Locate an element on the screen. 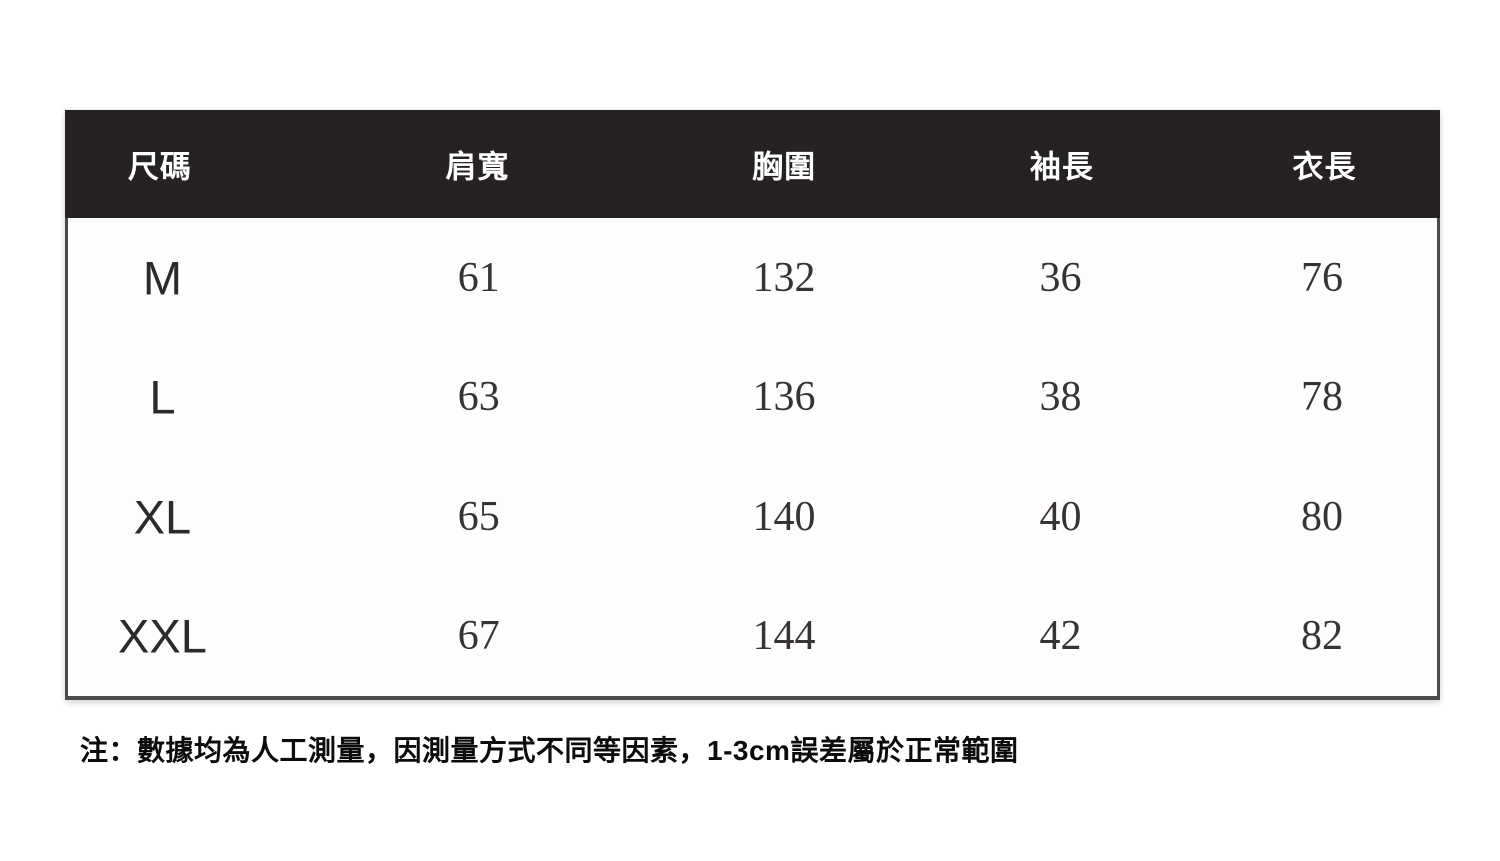 The image size is (1500, 861). column-header-4: 衣長 is located at coordinates (1324, 167).